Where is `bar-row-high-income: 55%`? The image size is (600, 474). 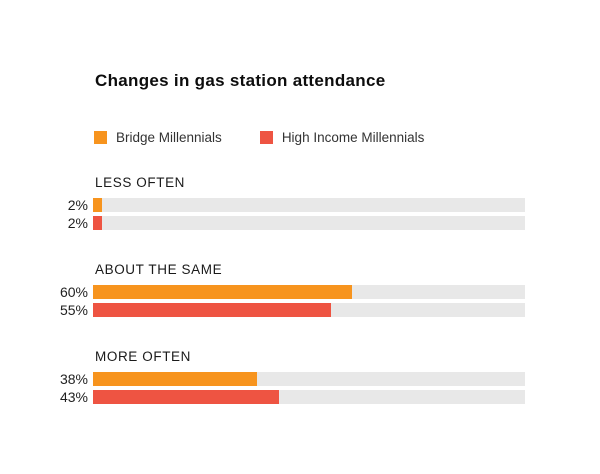 bar-row-high-income: 55% is located at coordinates (300, 310).